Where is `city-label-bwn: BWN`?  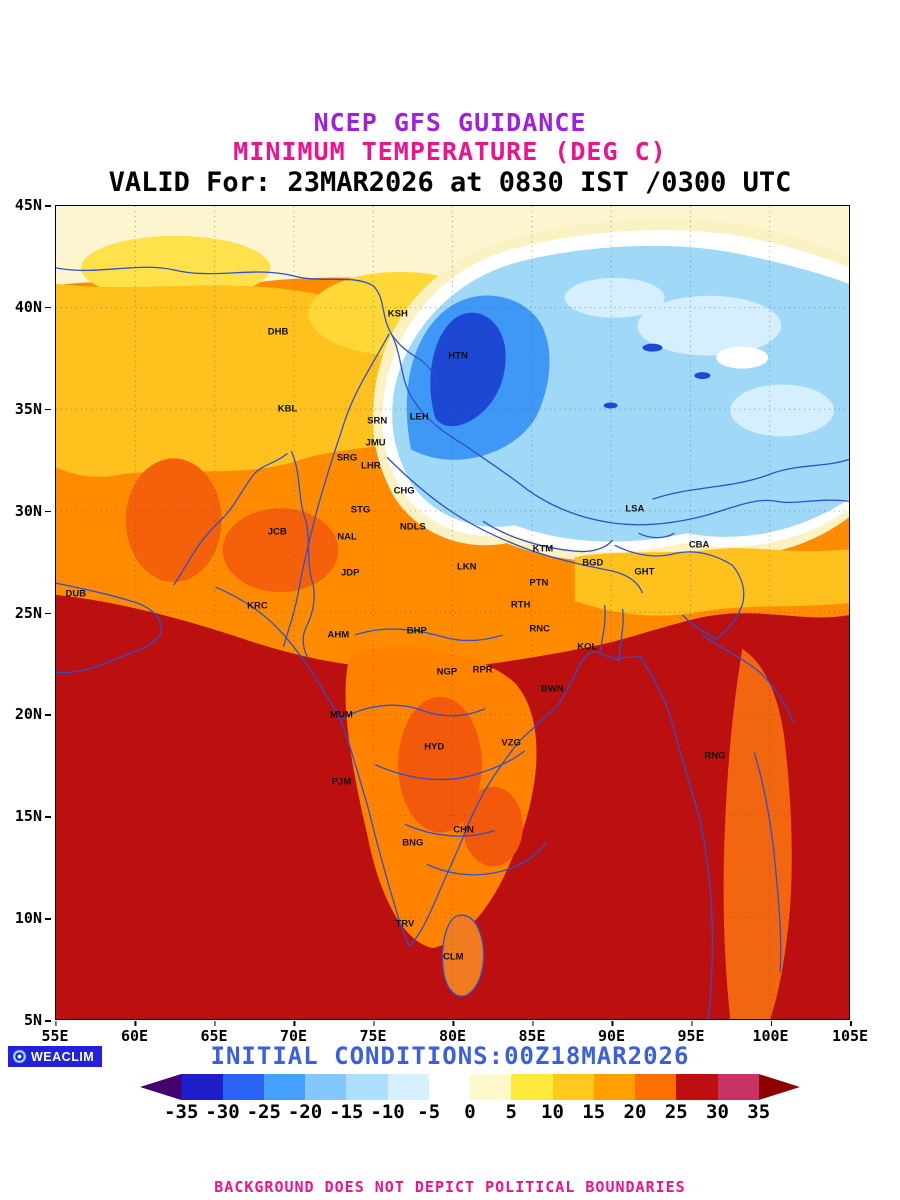 city-label-bwn: BWN is located at coordinates (552, 689).